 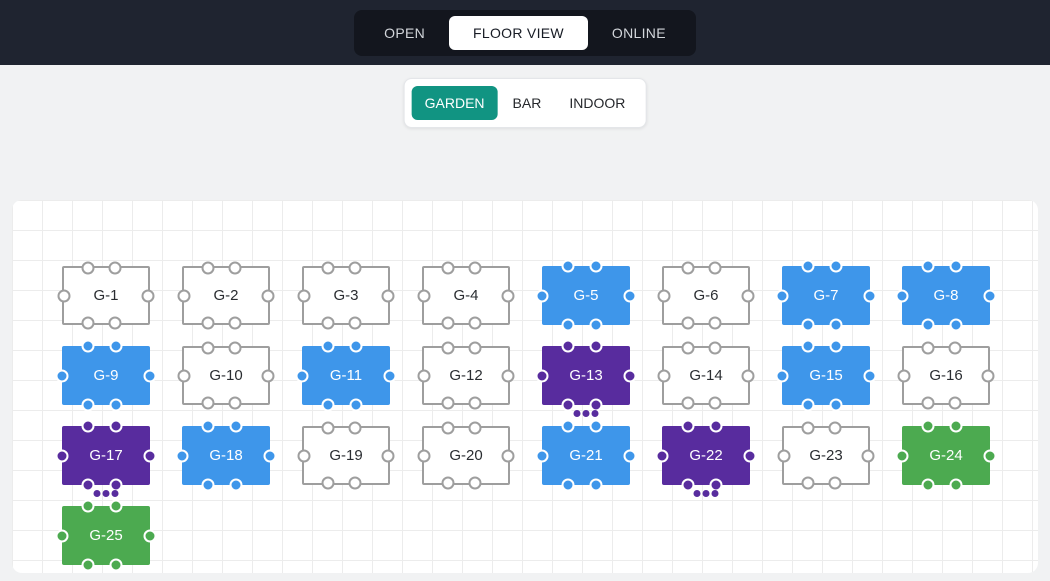 I want to click on table-label: G-2, so click(x=226, y=295).